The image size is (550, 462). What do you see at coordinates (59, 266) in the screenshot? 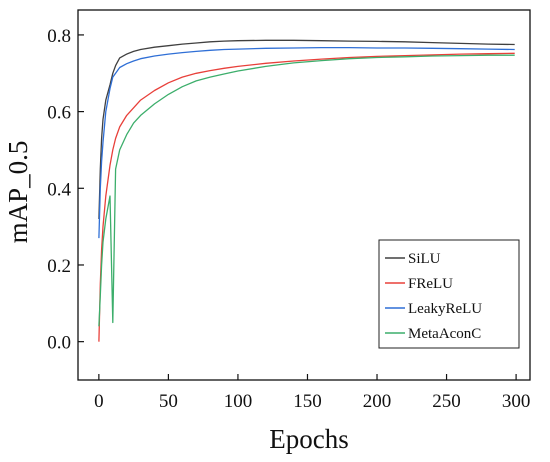
I see `y-tick-label: 0.2` at bounding box center [59, 266].